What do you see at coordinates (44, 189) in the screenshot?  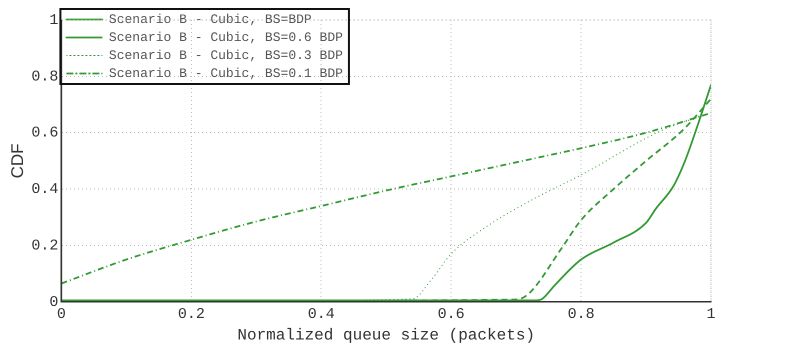 I see `y-tick-label: 0.4` at bounding box center [44, 189].